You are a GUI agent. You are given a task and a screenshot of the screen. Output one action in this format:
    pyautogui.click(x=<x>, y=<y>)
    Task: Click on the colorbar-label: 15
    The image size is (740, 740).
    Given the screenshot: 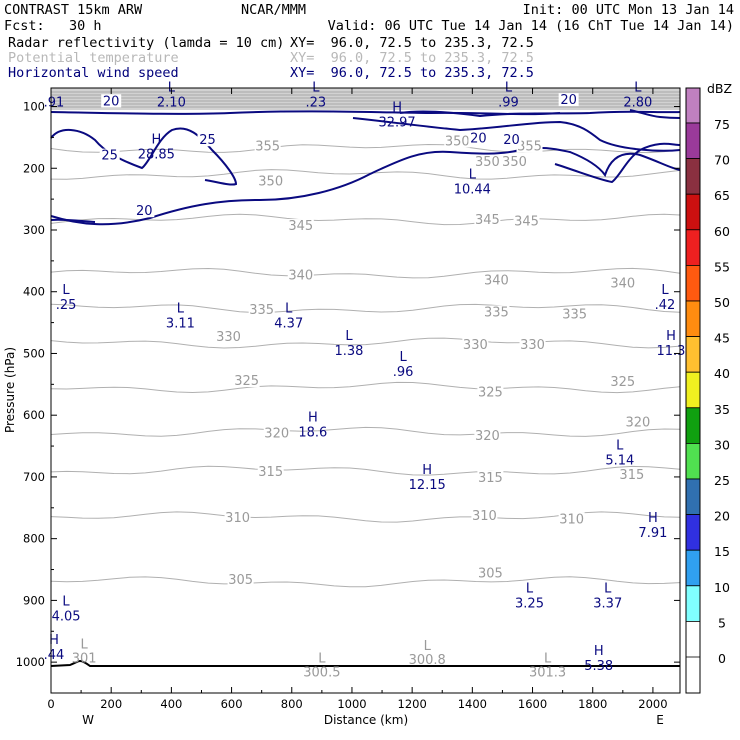 What is the action you would take?
    pyautogui.click(x=722, y=551)
    